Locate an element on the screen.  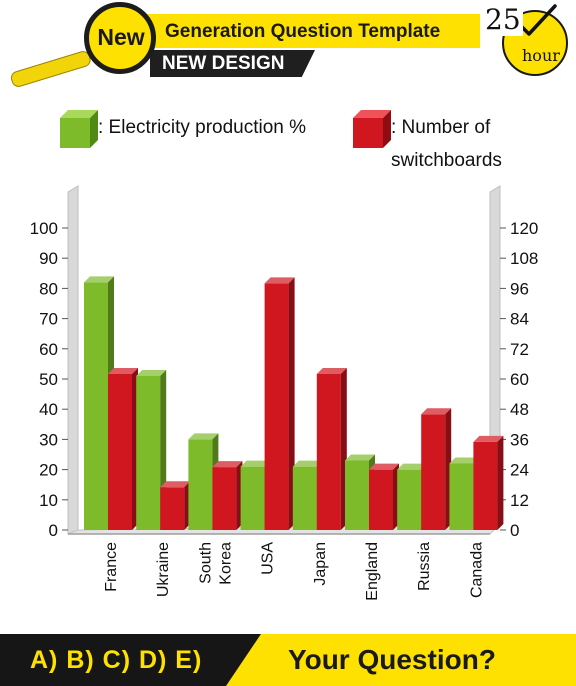
right-axis-tick-label: 60 is located at coordinates (519, 379).